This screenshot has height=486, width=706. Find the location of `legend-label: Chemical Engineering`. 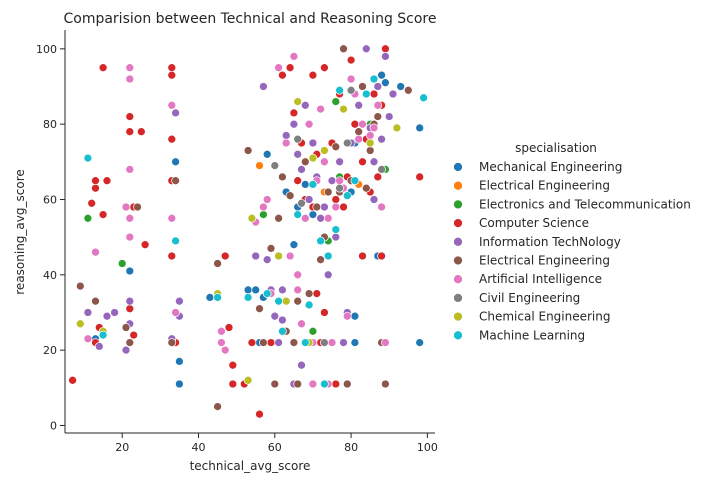

legend-label: Chemical Engineering is located at coordinates (545, 317).